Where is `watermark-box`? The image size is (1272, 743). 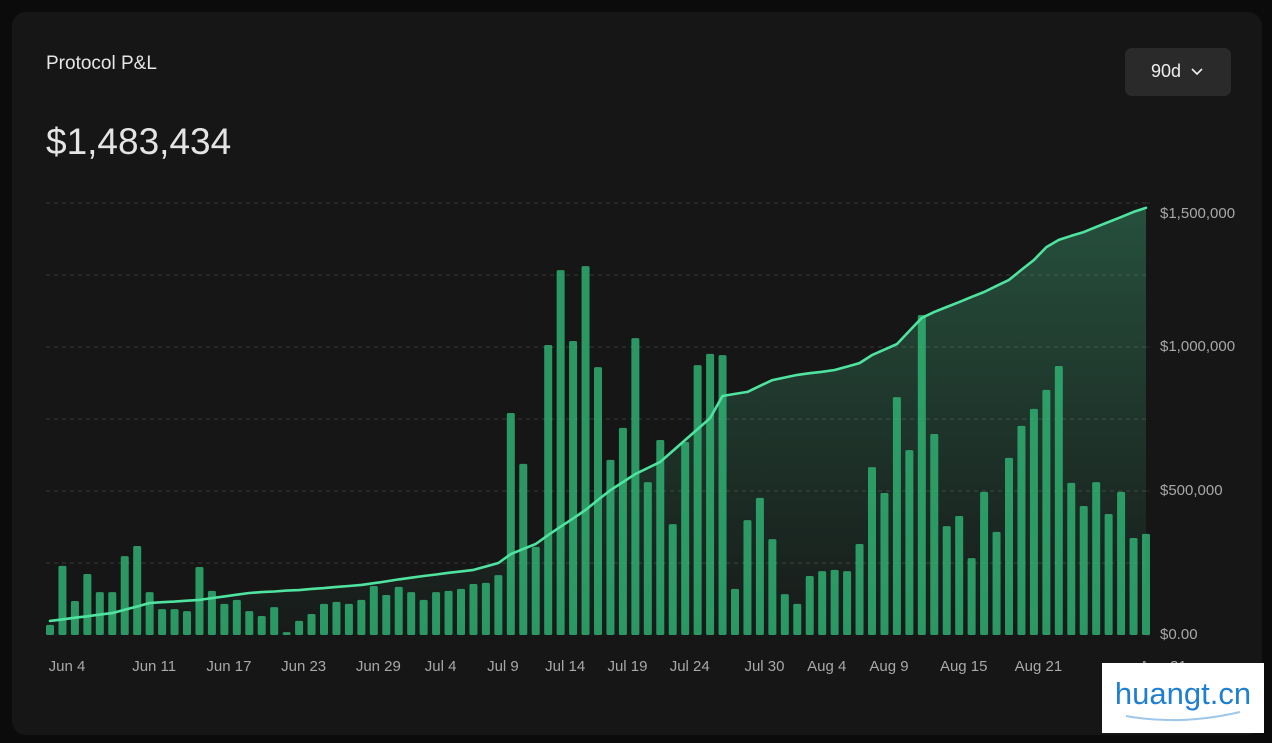
watermark-box is located at coordinates (1183, 698).